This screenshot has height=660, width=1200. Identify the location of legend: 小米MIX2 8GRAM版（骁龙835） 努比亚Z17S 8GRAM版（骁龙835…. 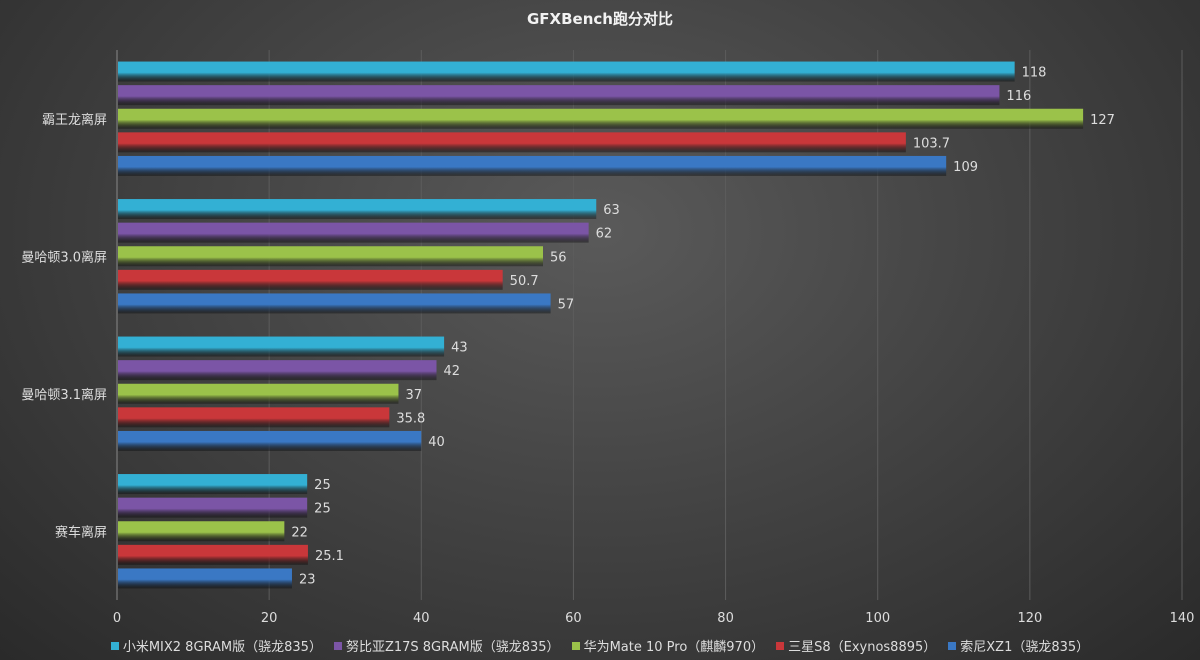
(600, 645).